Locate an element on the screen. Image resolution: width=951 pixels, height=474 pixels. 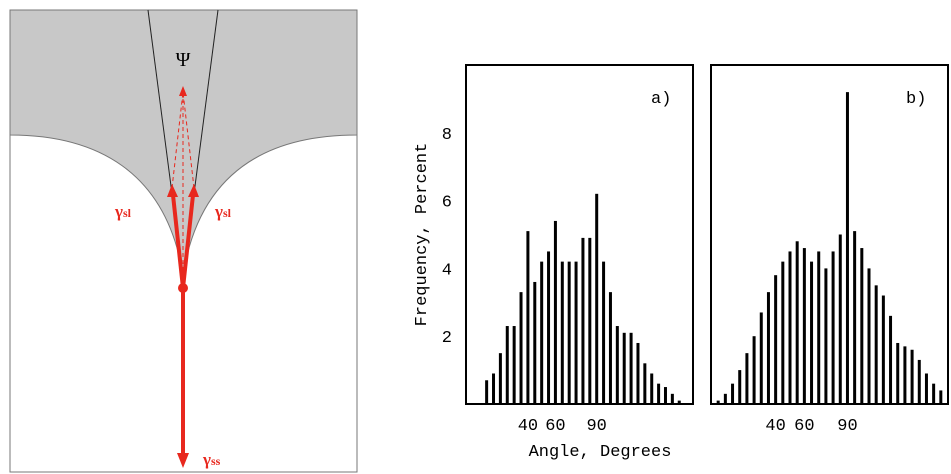
psi-label: Ψ is located at coordinates (183, 60).